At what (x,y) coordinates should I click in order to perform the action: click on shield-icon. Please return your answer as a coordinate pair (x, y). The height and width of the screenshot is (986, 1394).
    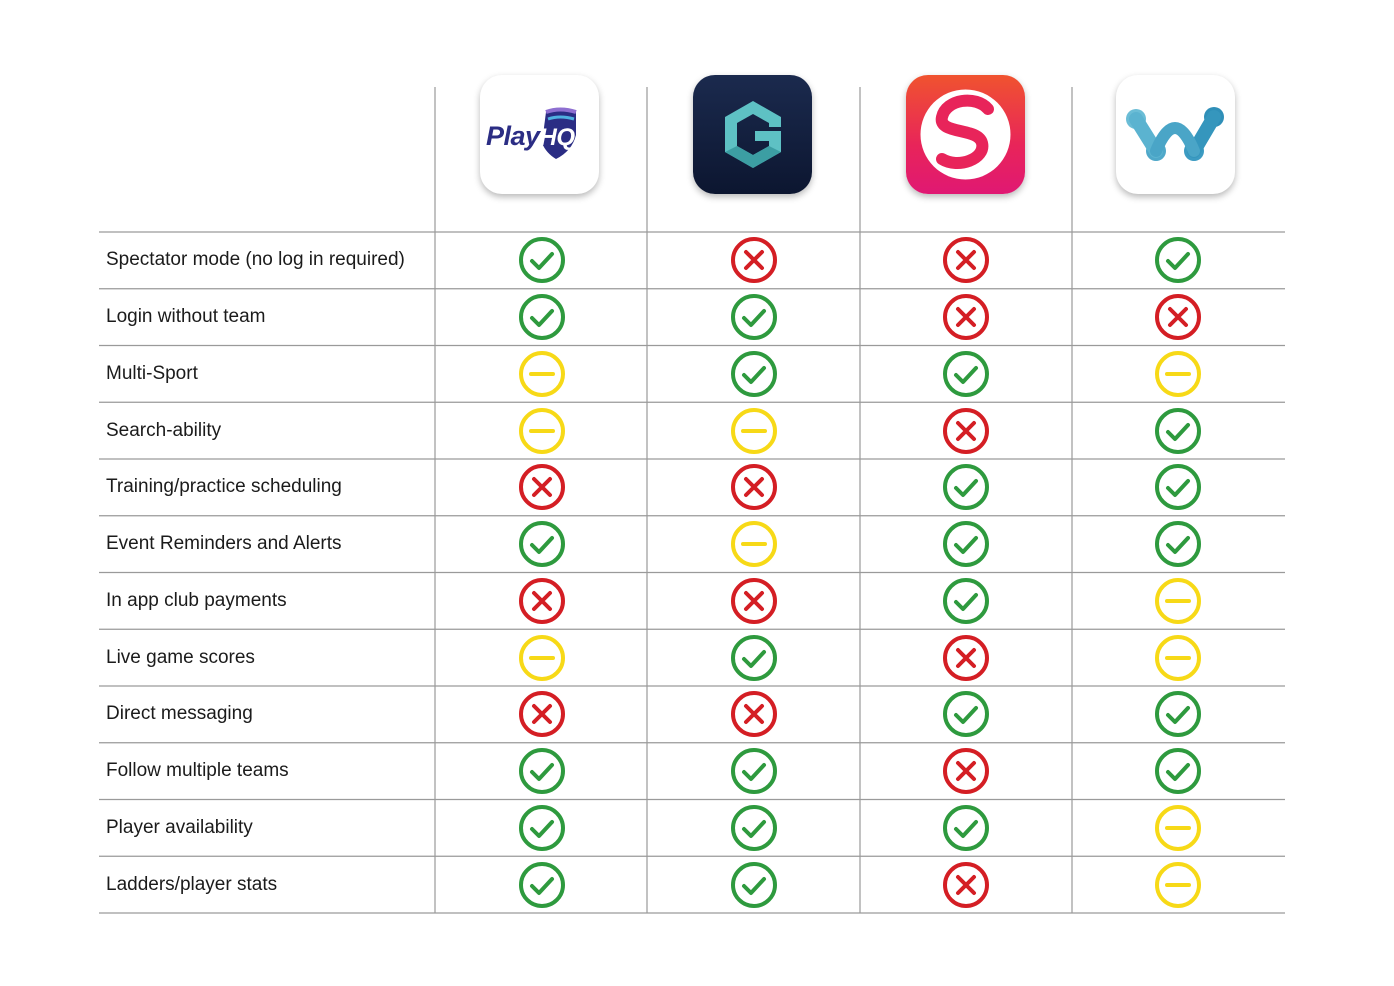
    Looking at the image, I should click on (559, 133).